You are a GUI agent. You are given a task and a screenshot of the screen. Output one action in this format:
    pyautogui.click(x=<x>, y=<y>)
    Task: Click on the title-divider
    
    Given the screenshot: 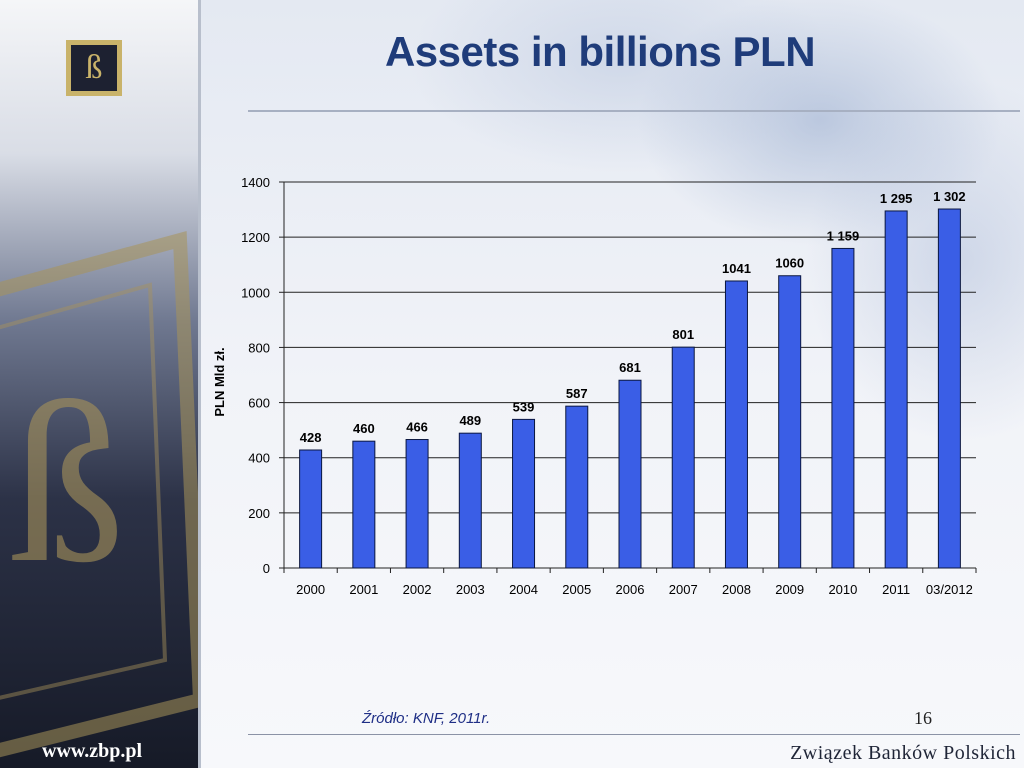 What is the action you would take?
    pyautogui.click(x=634, y=111)
    